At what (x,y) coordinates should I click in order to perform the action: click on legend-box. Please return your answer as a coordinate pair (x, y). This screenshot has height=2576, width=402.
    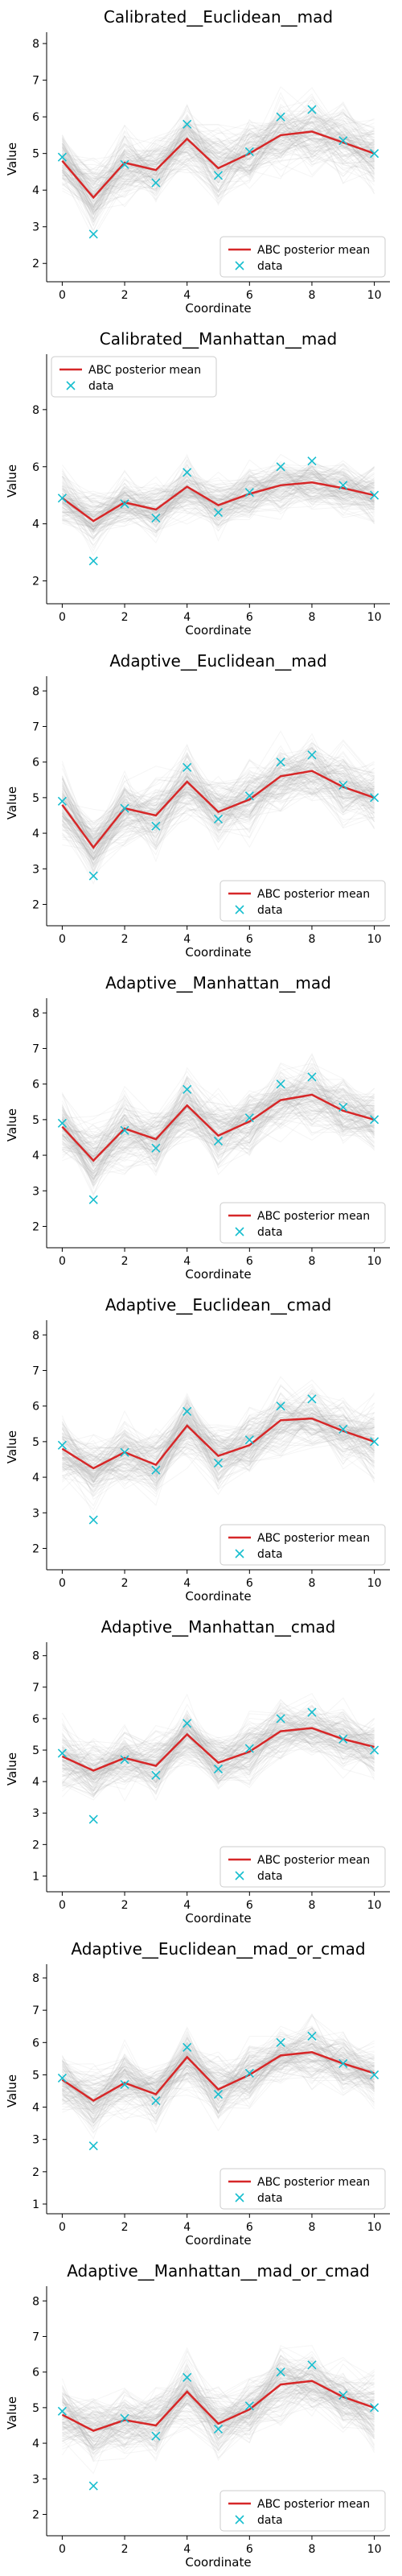
    Looking at the image, I should click on (302, 901).